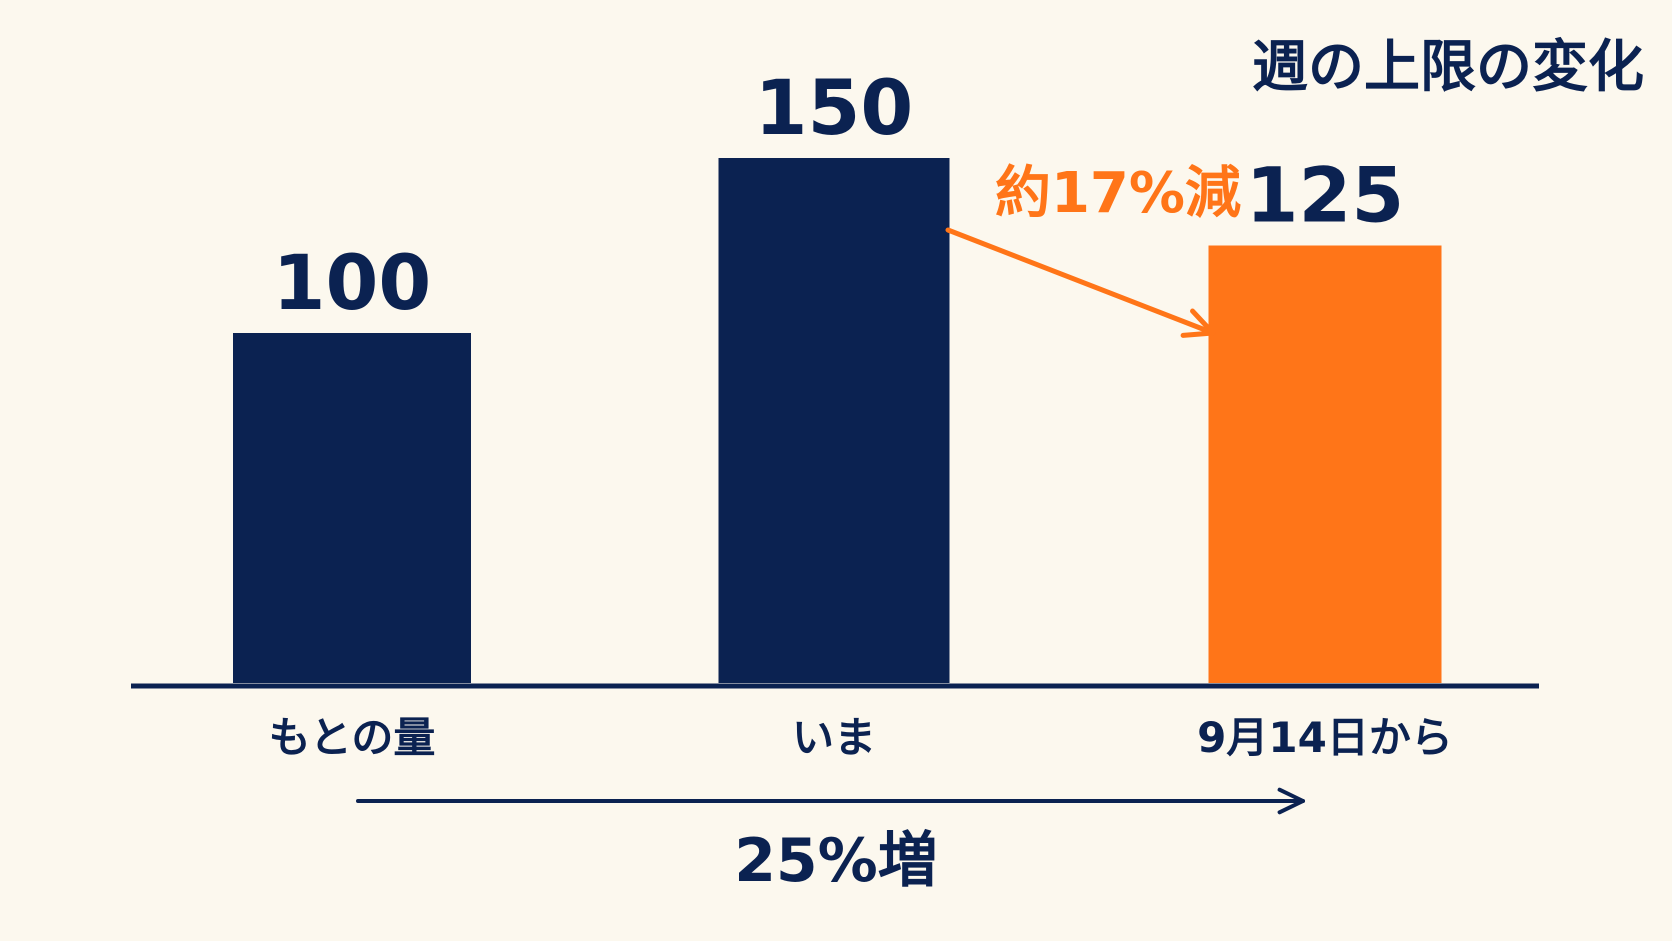 The height and width of the screenshot is (941, 1672). I want to click on chart-title: 週の上限の変化, so click(1448, 67).